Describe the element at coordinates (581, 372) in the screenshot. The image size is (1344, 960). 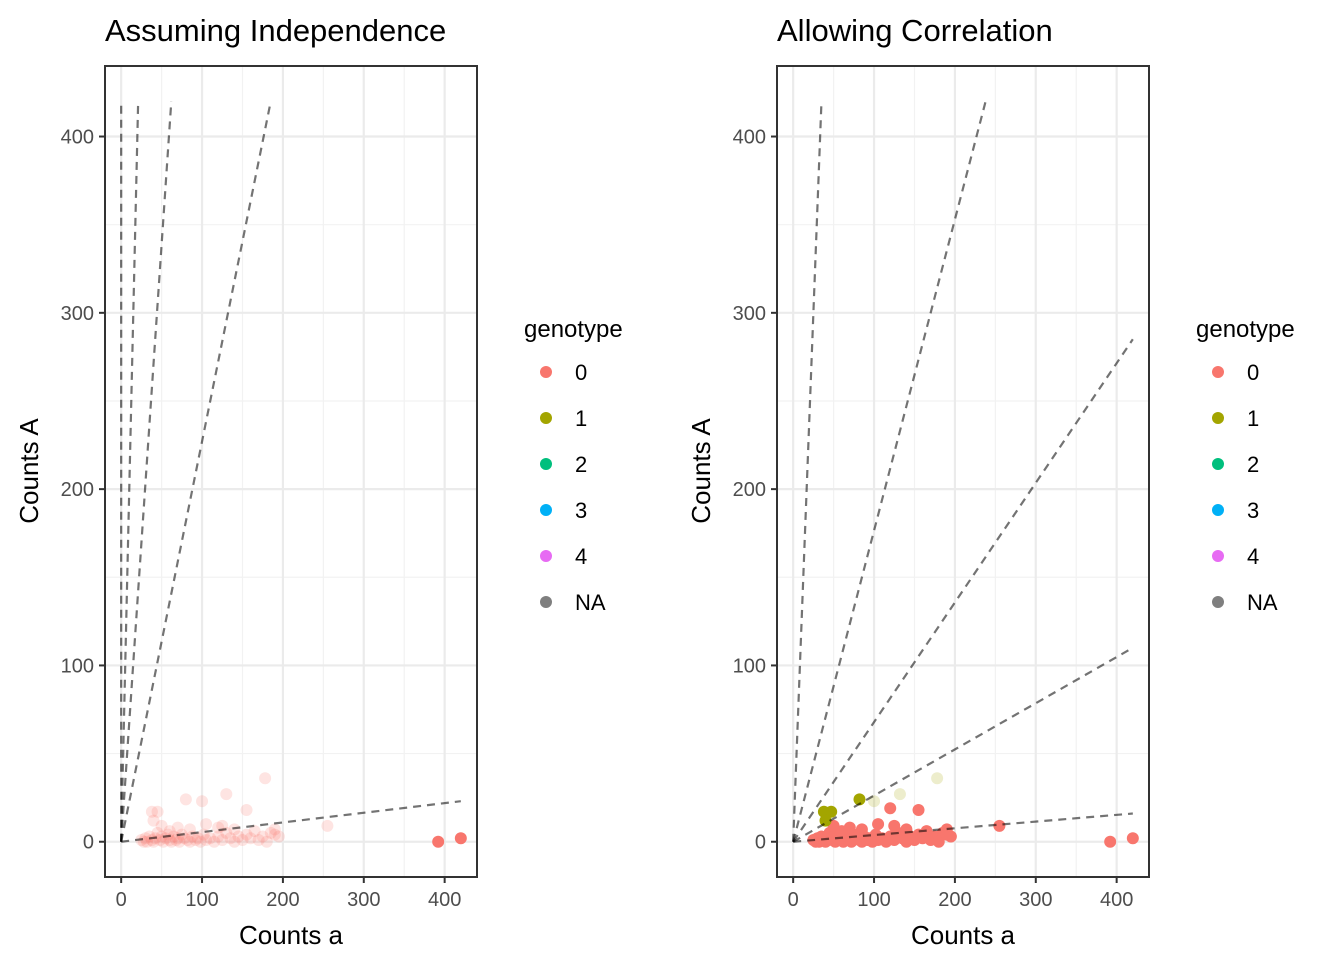
I see `legend-label: 0` at that location.